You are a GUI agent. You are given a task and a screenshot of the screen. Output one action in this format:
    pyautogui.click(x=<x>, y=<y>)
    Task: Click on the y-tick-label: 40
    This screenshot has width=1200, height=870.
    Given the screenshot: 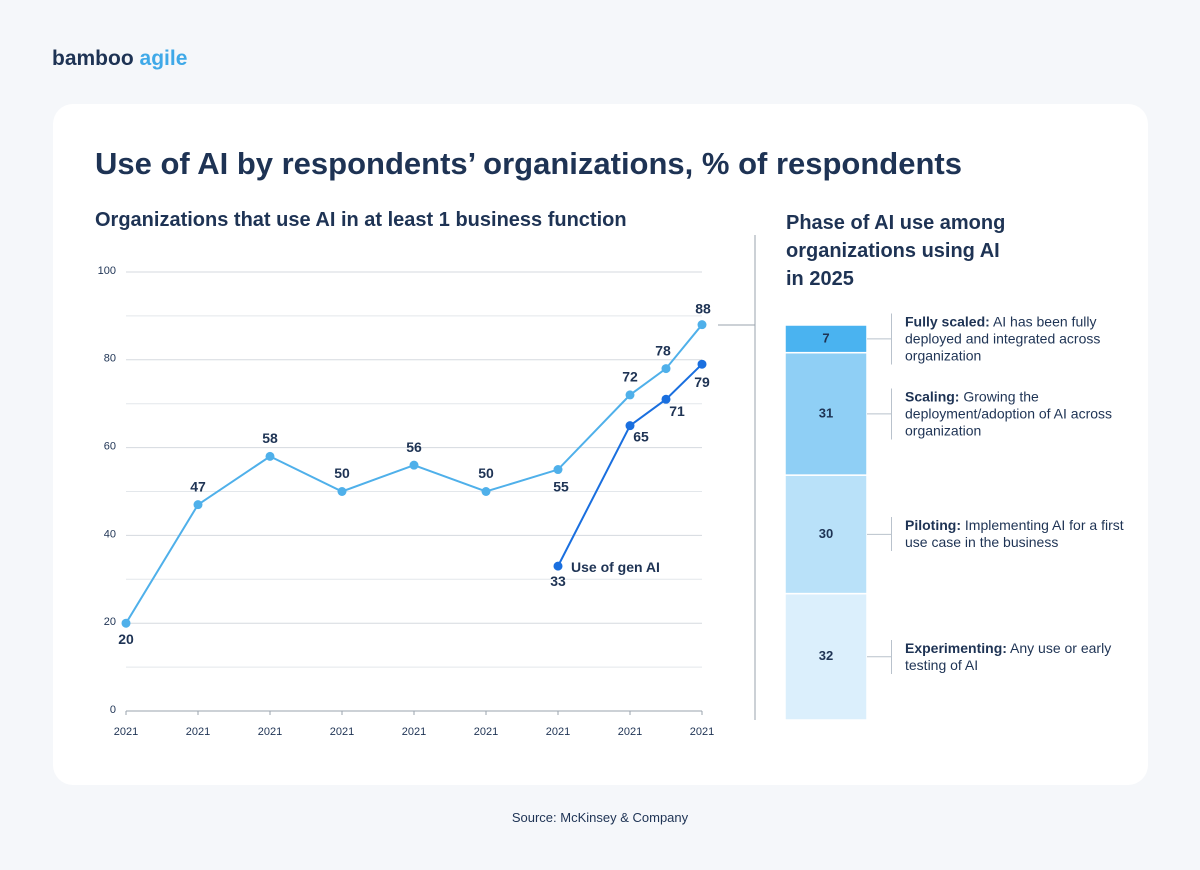 What is the action you would take?
    pyautogui.click(x=110, y=534)
    